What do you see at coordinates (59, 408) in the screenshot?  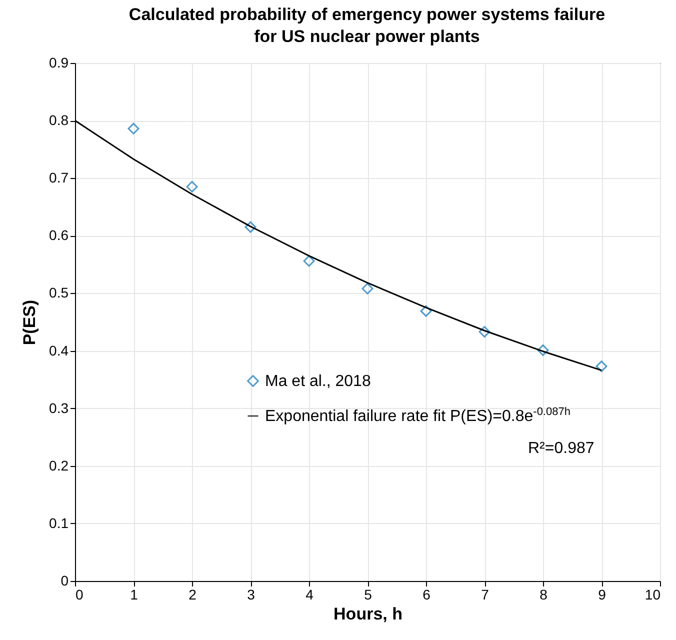 I see `y-tick-label: 0.3` at bounding box center [59, 408].